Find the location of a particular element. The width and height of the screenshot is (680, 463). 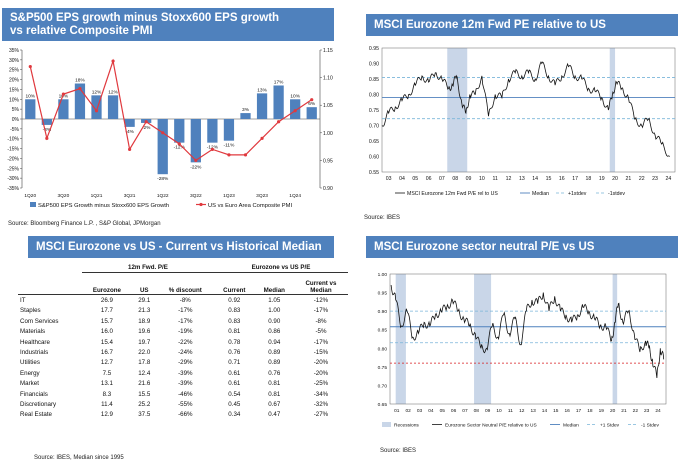

panel2-title: MSCI Eurozone 12m Fwd PE relative to US is located at coordinates (490, 25).